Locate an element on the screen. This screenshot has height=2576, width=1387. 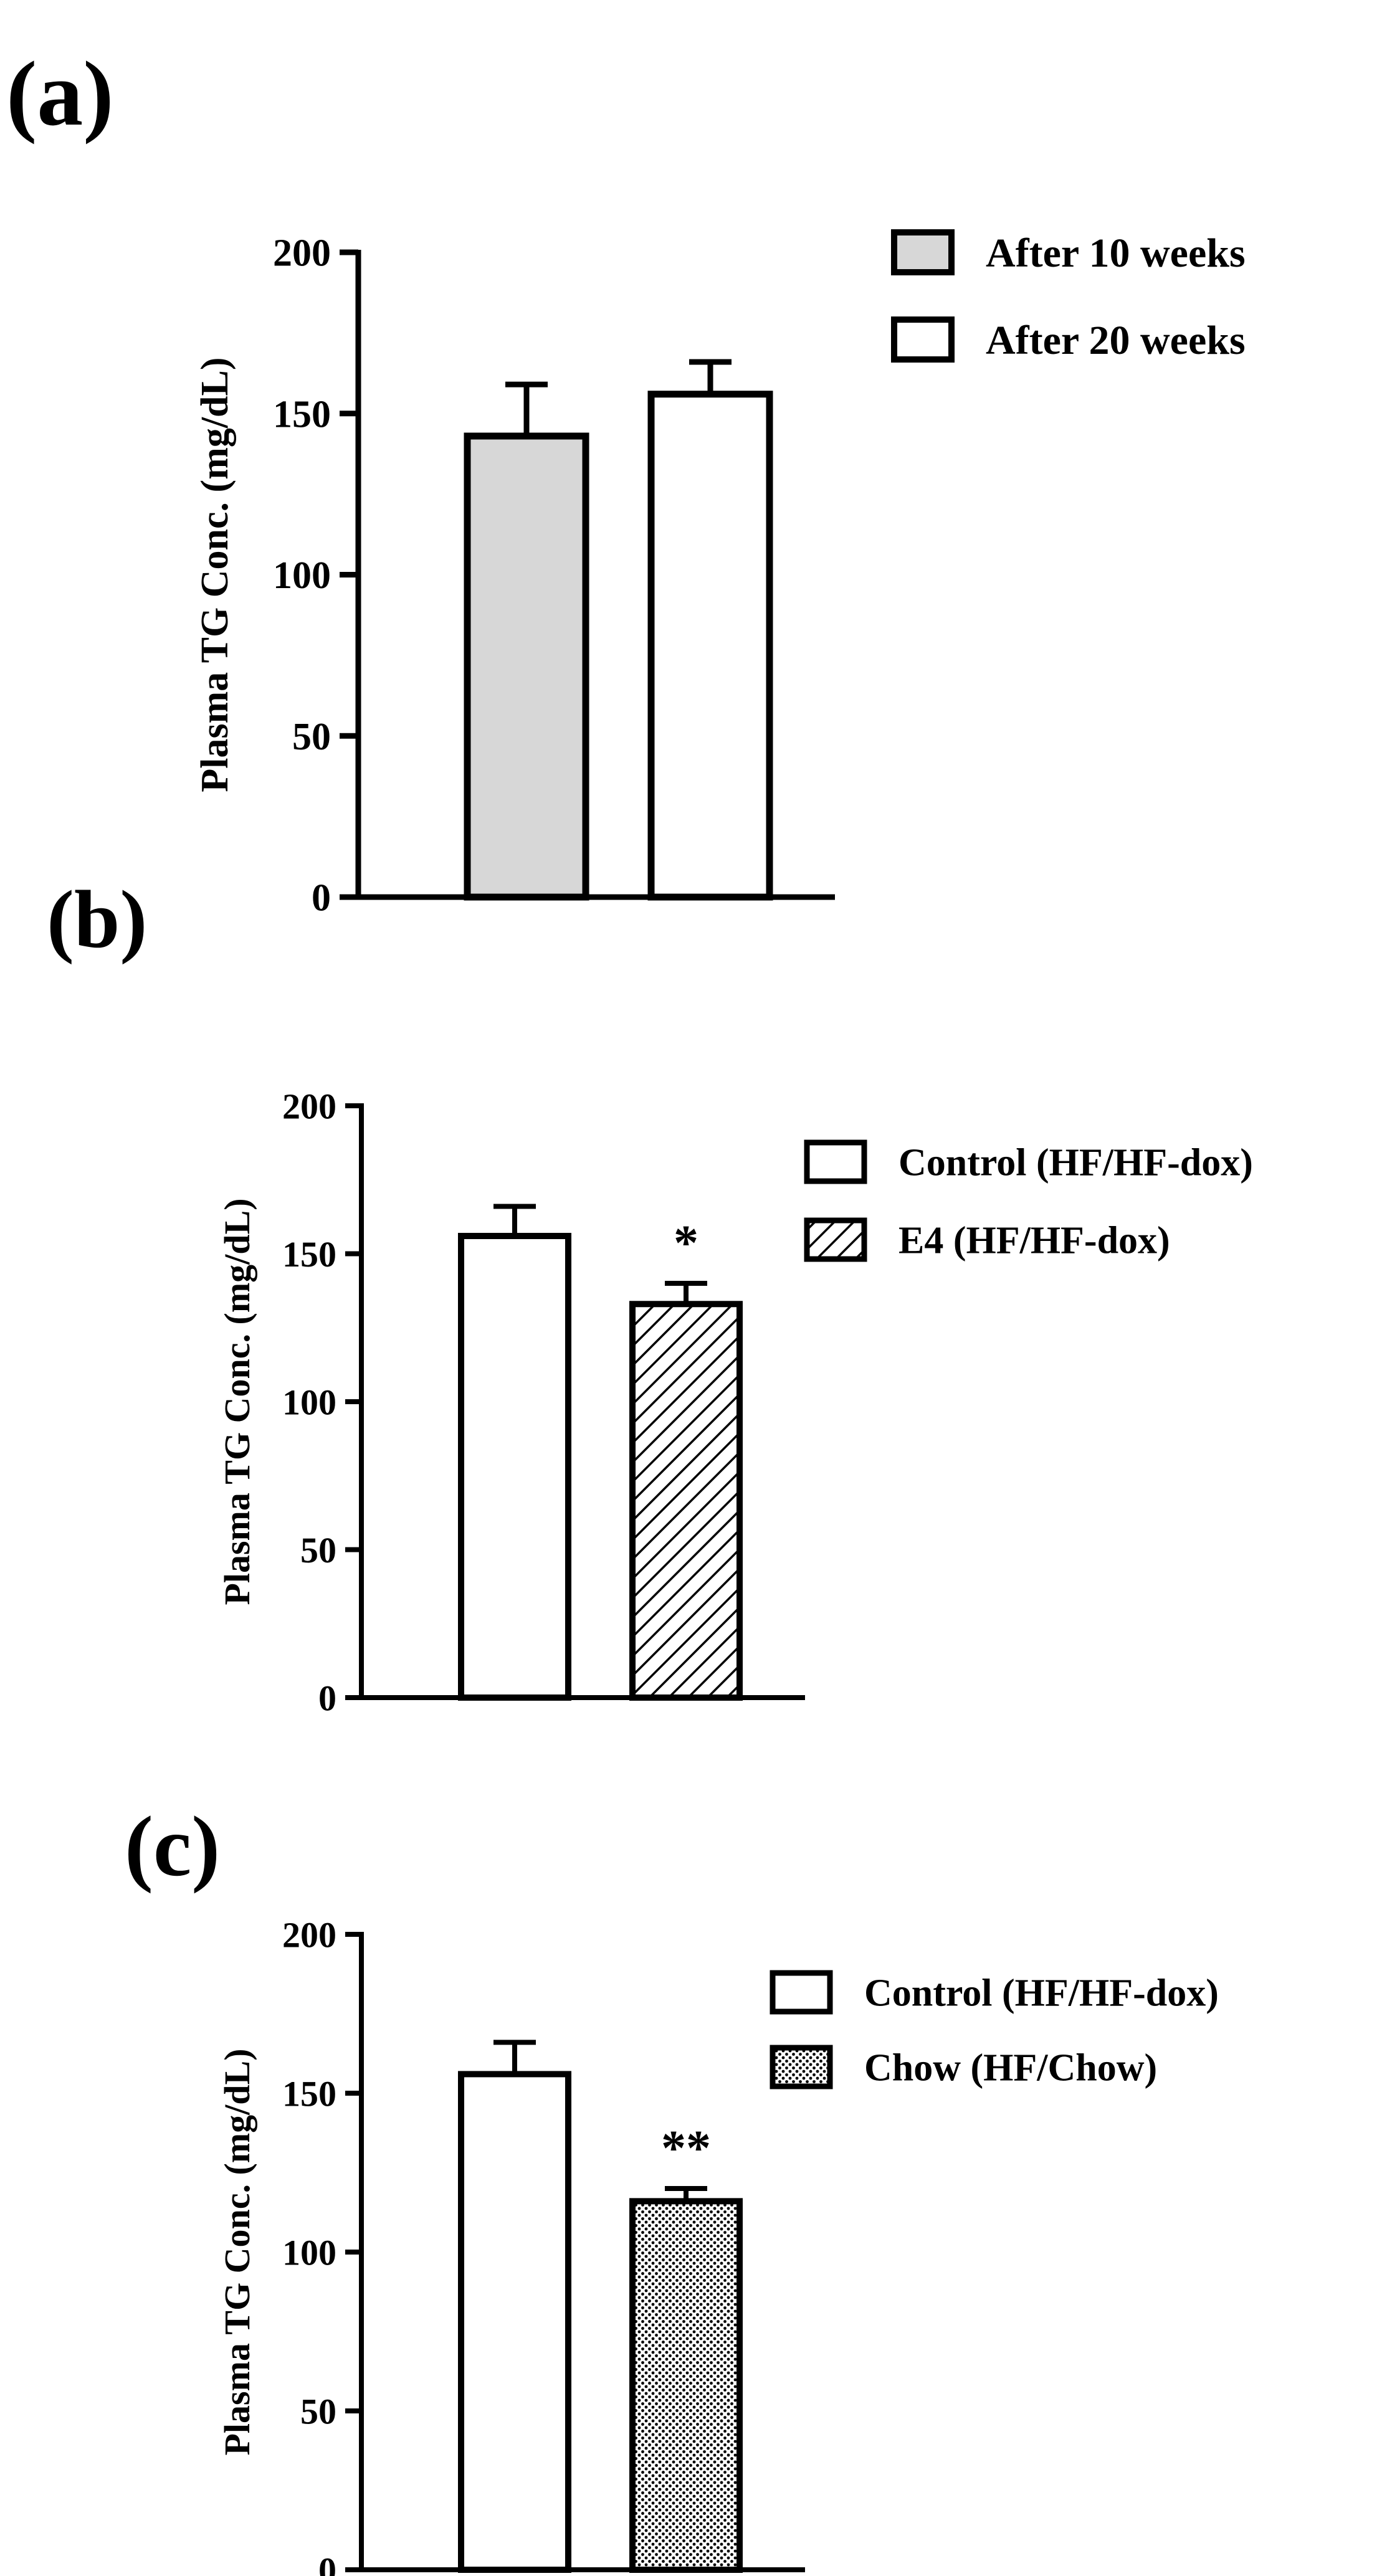
panel-label: (b) is located at coordinates (97, 919).